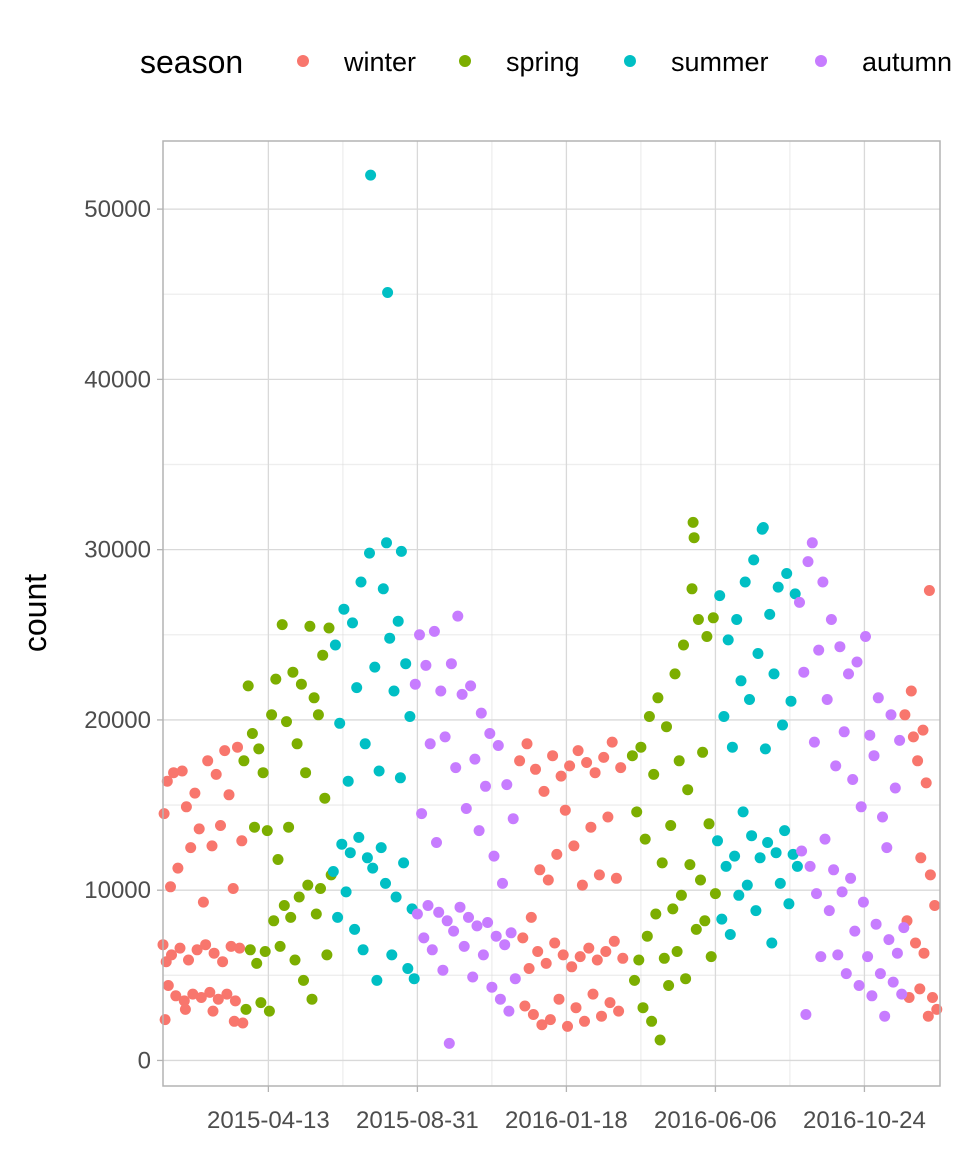  I want to click on y-axis-title: count, so click(35, 613).